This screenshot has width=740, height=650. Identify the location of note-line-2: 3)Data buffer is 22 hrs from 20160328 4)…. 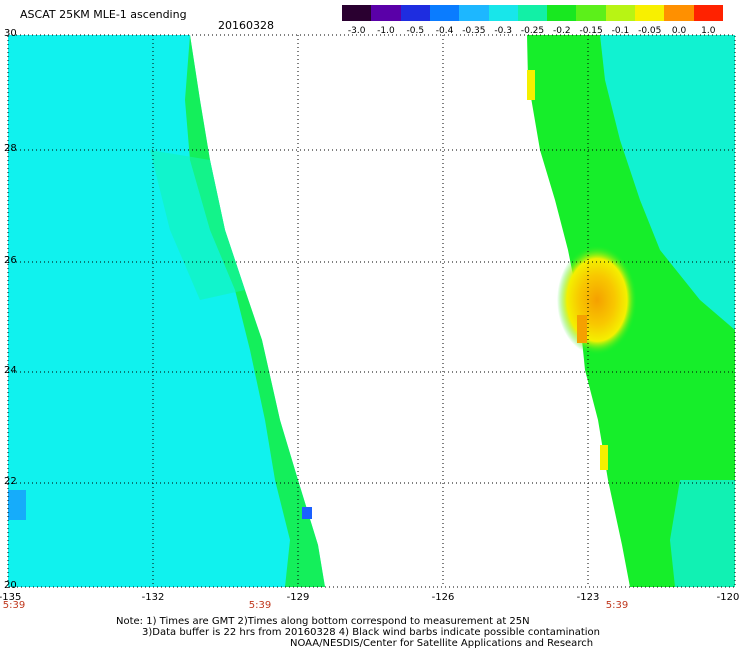
(371, 632).